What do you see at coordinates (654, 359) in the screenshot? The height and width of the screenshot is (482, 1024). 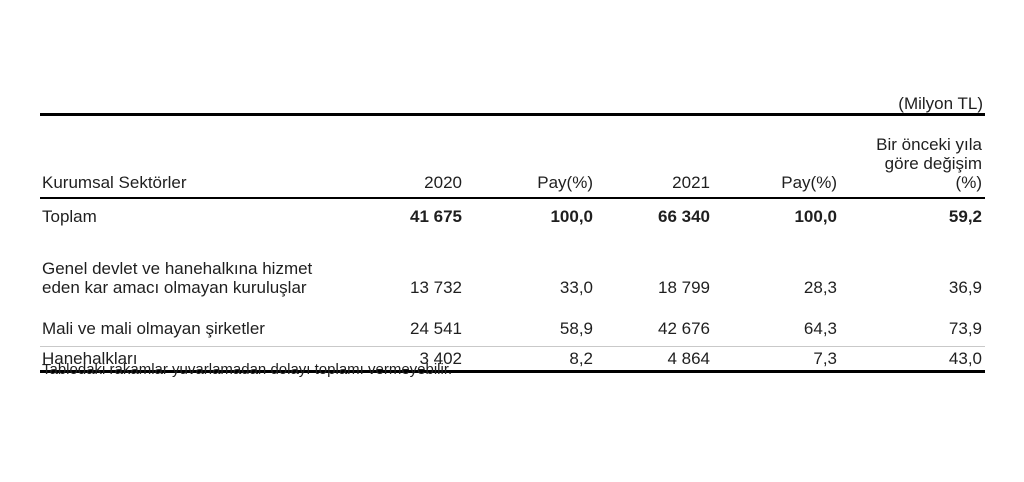 I see `cell-2021: 4 864` at bounding box center [654, 359].